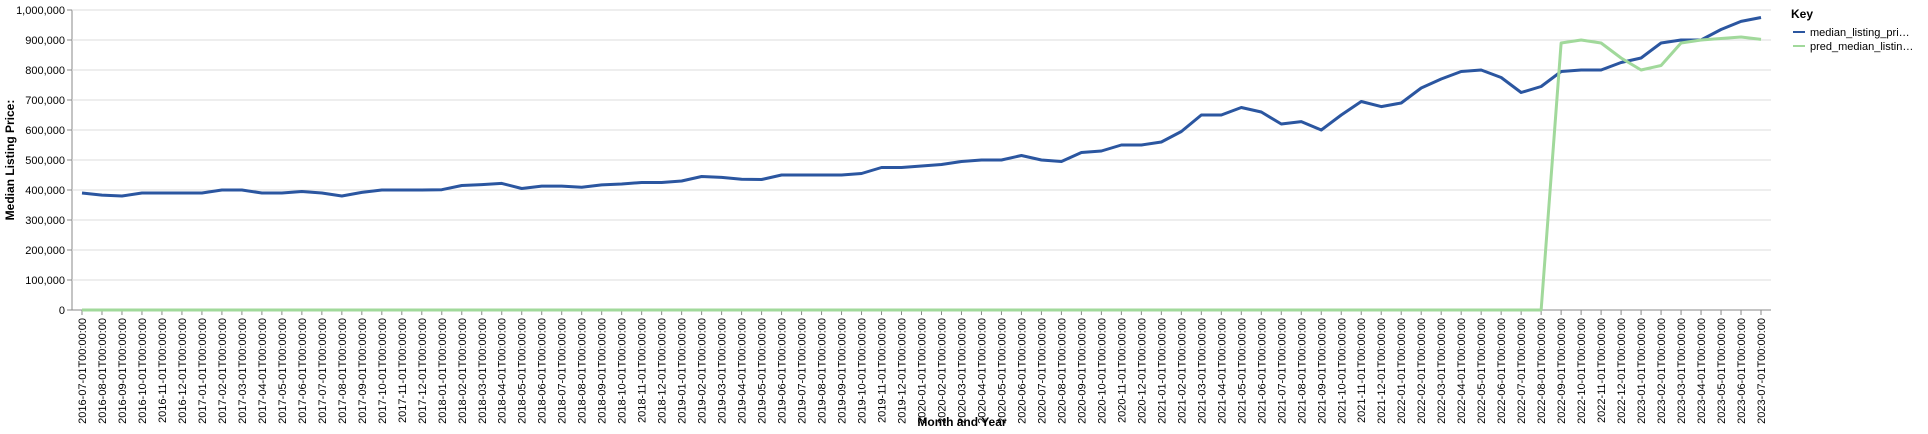 The height and width of the screenshot is (434, 1928). Describe the element at coordinates (962, 371) in the screenshot. I see `x-tick-label: 2020-03-01T00:00:00` at that location.